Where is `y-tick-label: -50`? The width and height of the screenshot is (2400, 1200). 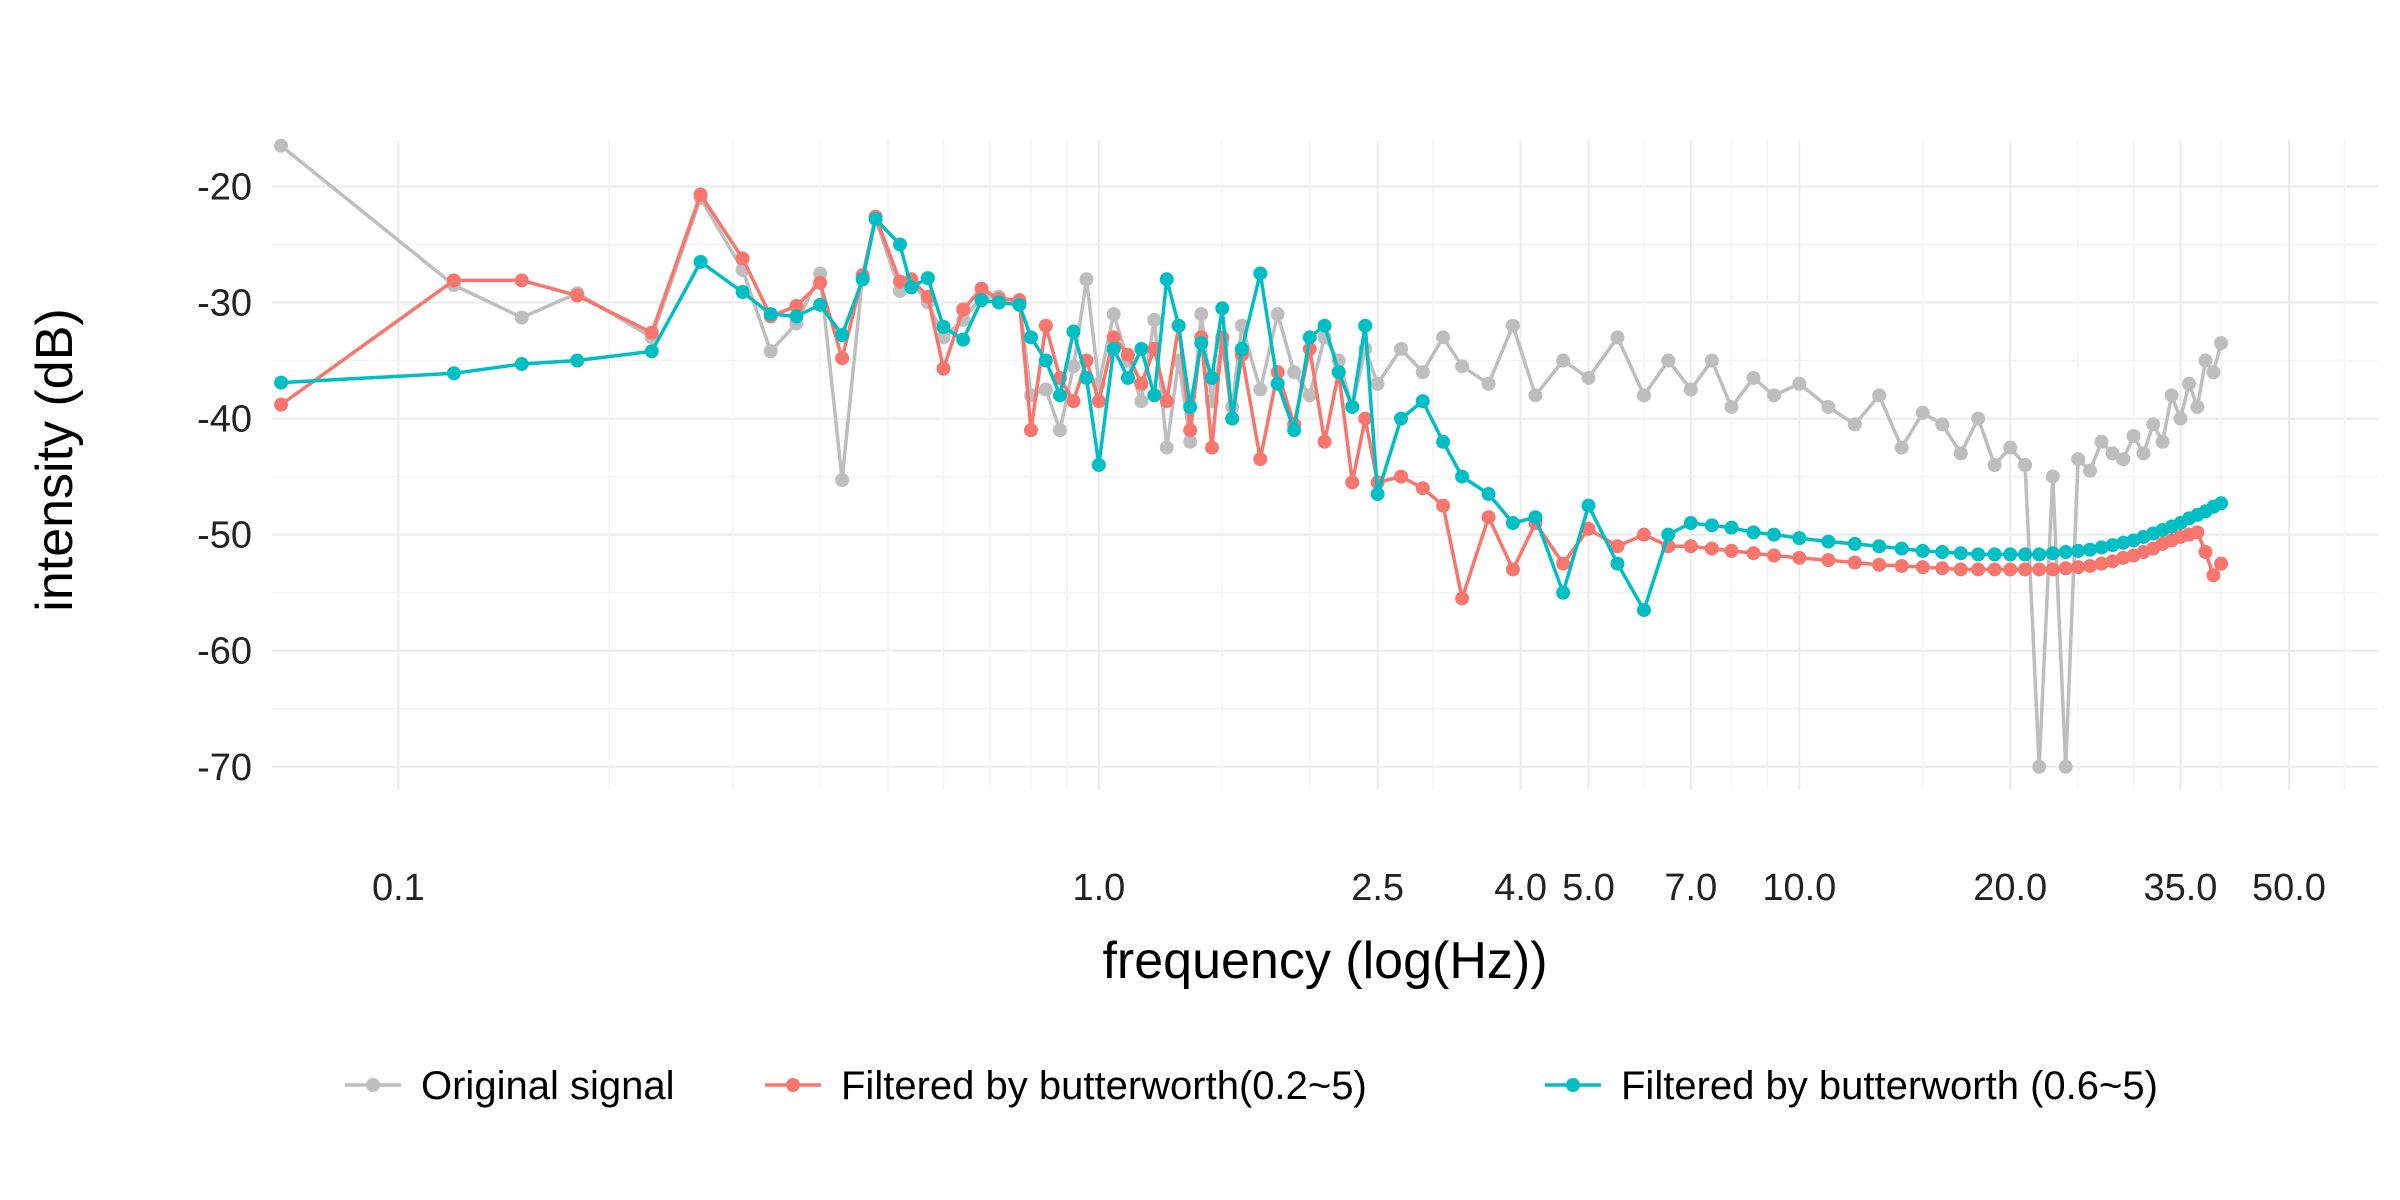 y-tick-label: -50 is located at coordinates (224, 536).